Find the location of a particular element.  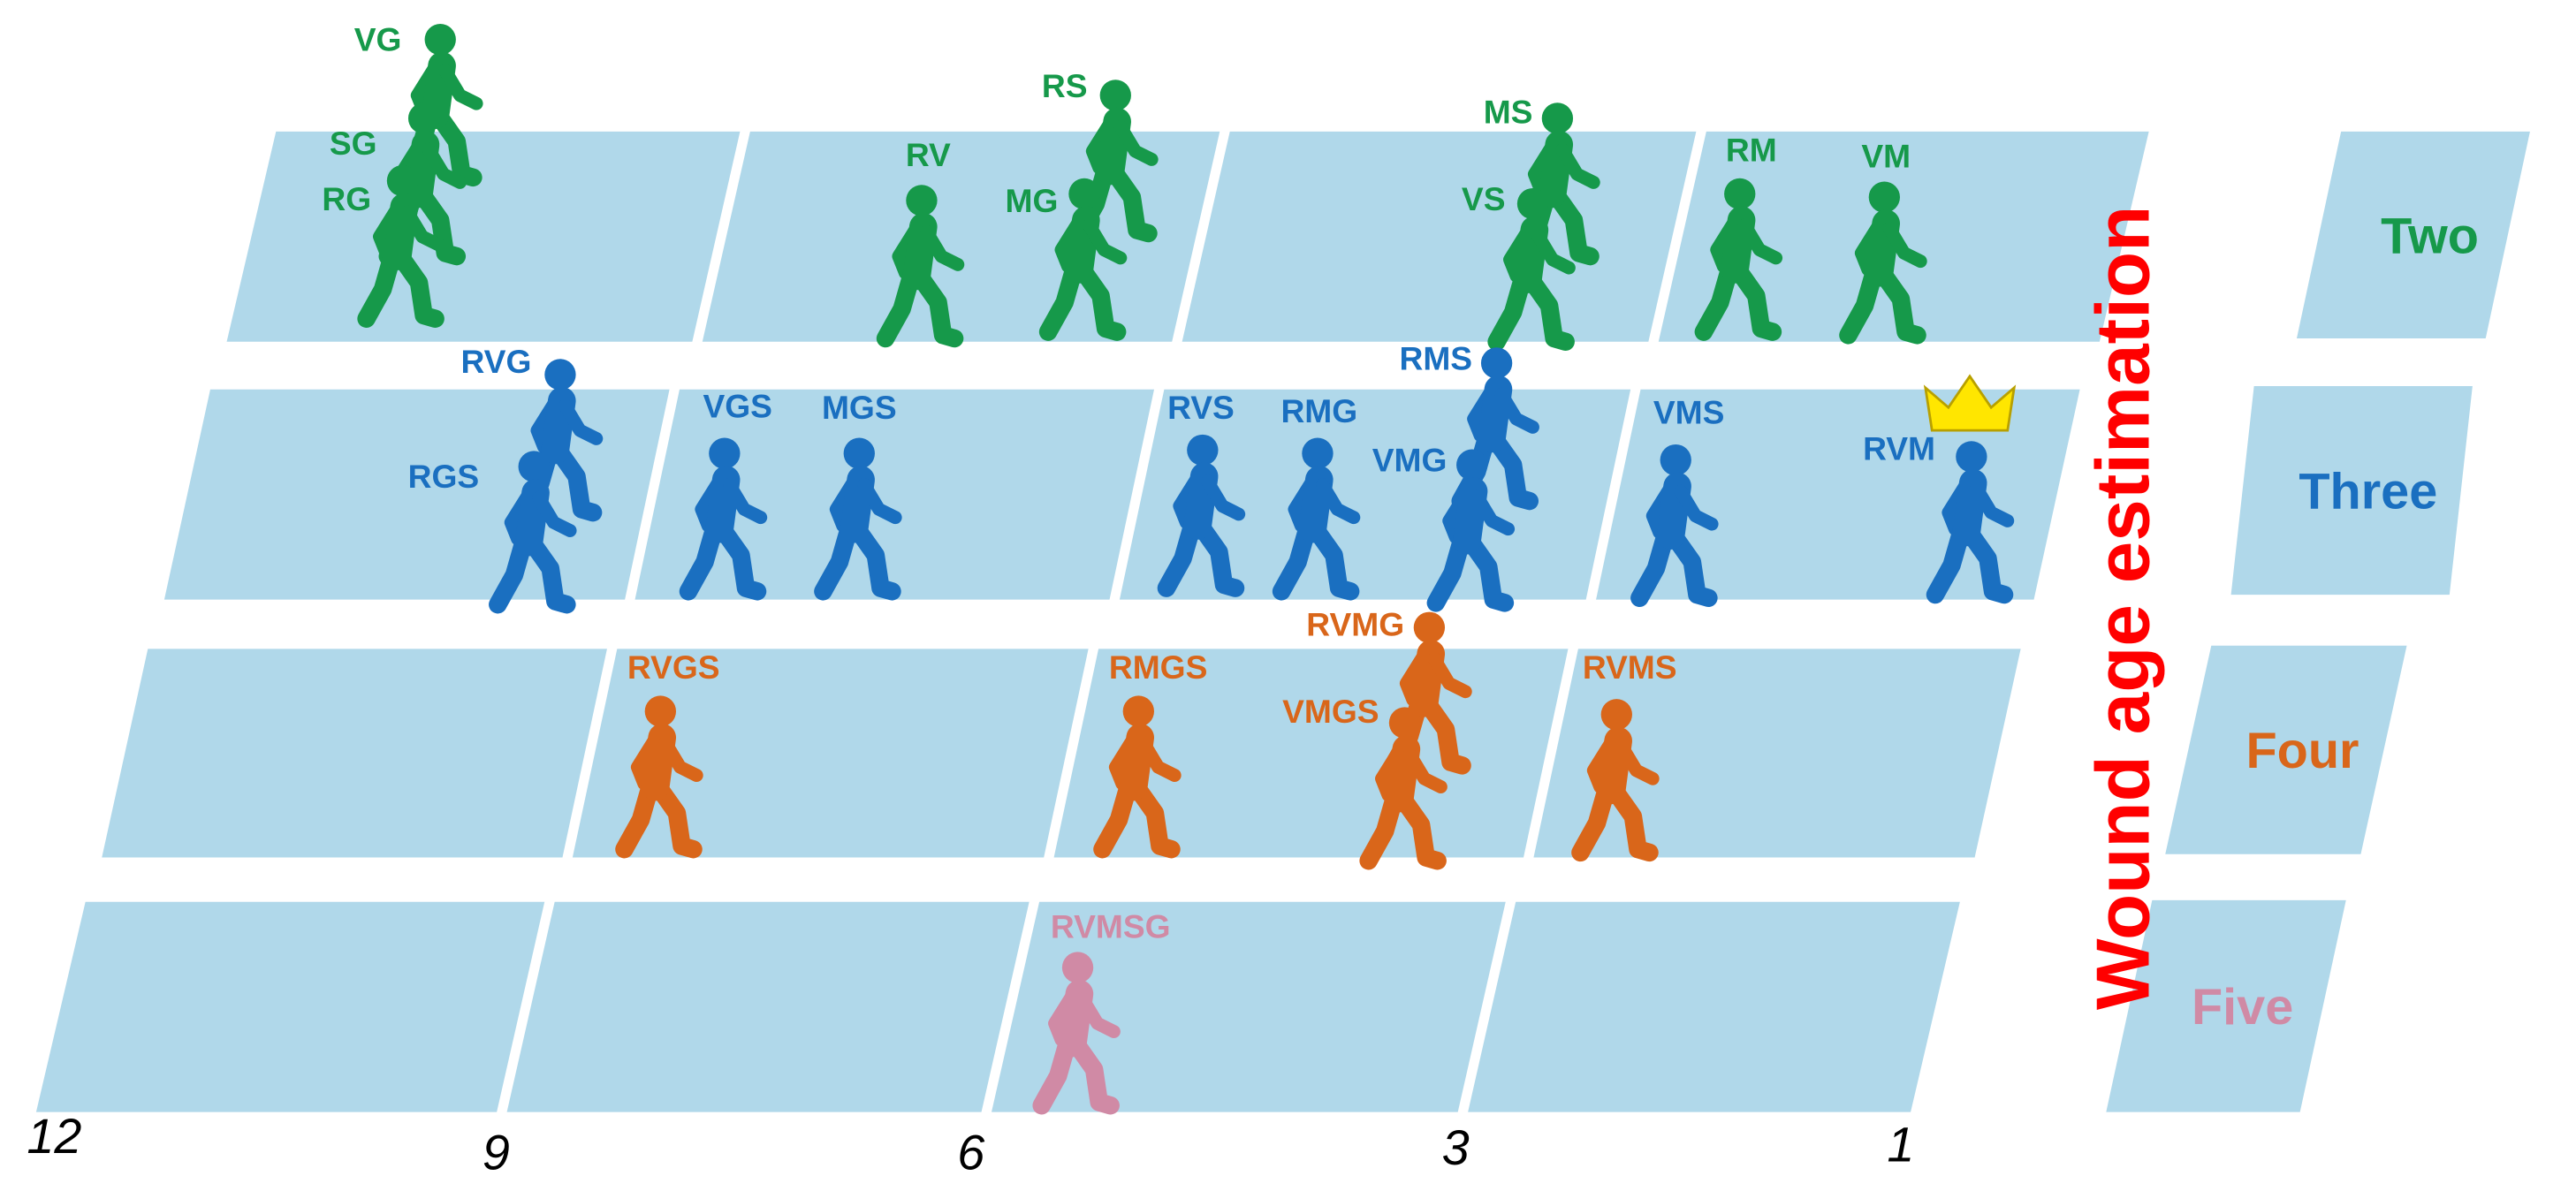

row-band is located at coordinates (1061, 753).